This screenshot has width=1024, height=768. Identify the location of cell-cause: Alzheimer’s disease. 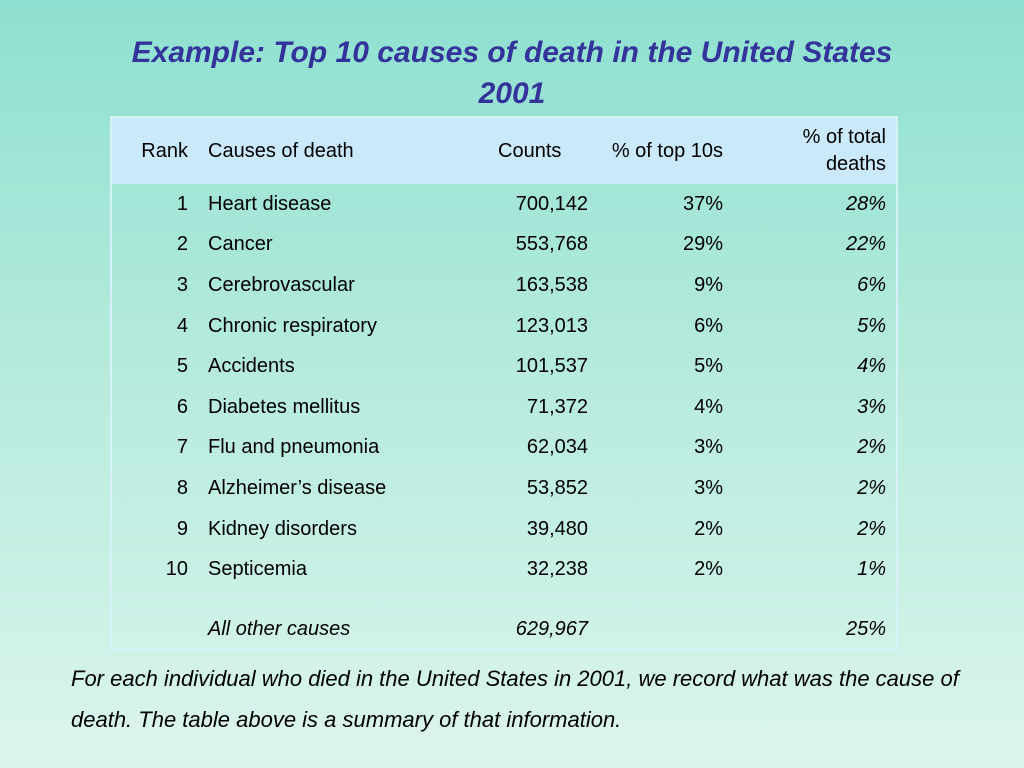
(297, 487).